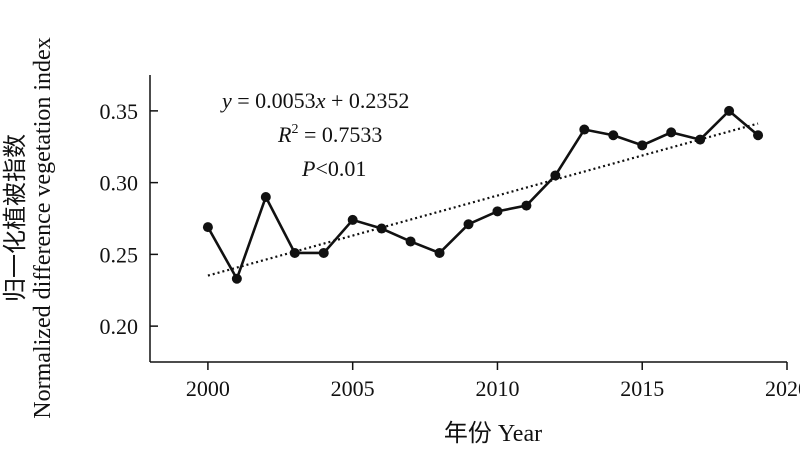  I want to click on regression-equation: y = 0.0053x + 0.2352, so click(314, 100).